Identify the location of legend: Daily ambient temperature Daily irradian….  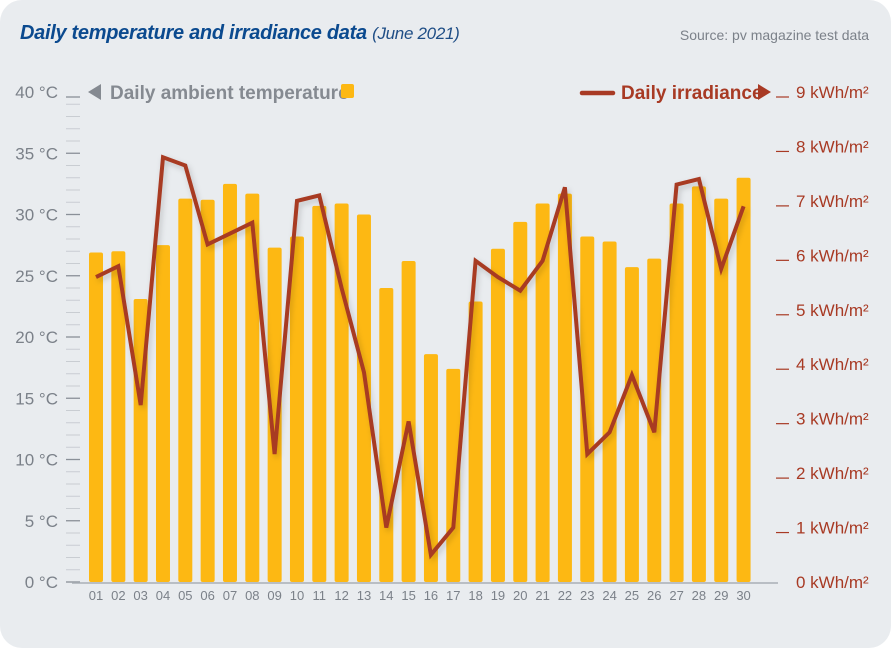
(429, 93).